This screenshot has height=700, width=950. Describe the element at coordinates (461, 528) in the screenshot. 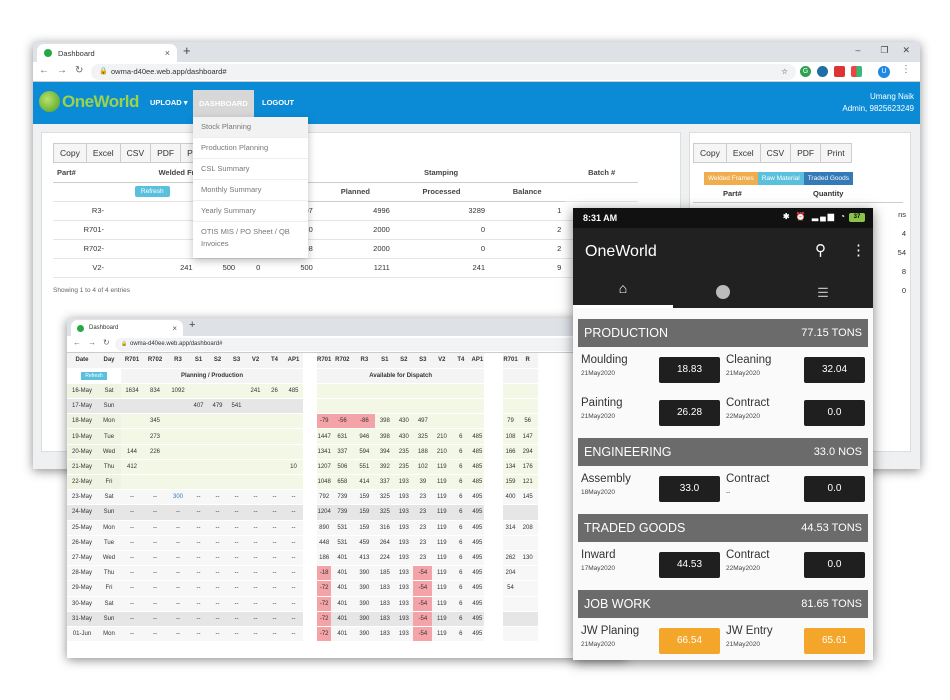

I see `cell: 6` at that location.